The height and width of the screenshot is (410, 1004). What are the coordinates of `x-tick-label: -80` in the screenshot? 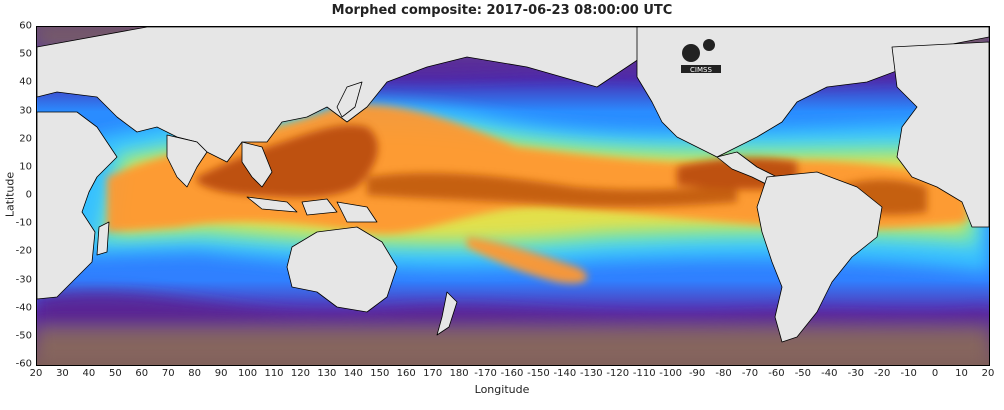 It's located at (723, 373).